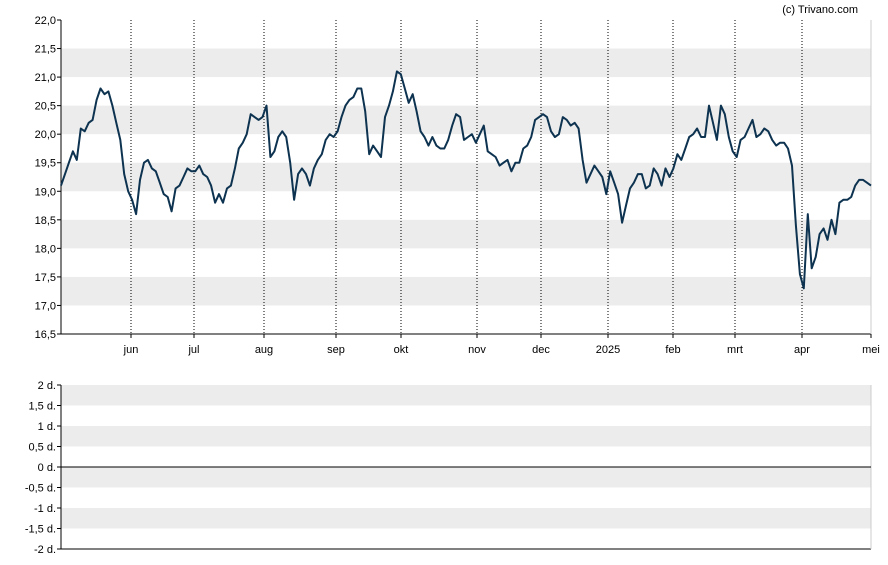 The height and width of the screenshot is (565, 888). Describe the element at coordinates (820, 10) in the screenshot. I see `copyright-label: (c) Trivano.com` at that location.